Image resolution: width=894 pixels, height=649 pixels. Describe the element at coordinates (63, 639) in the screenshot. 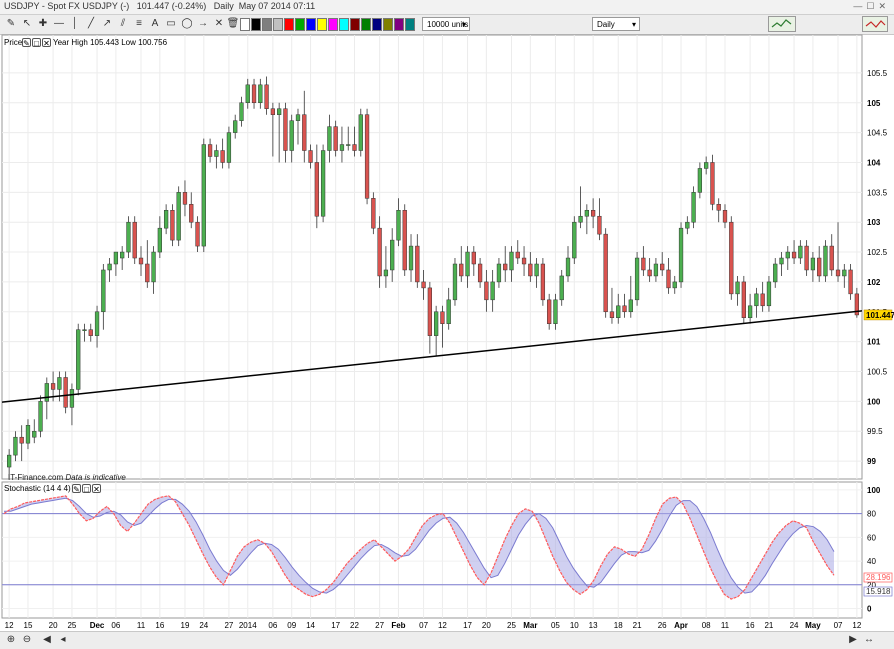

I see `scroll-left-end-icon: ◂` at that location.